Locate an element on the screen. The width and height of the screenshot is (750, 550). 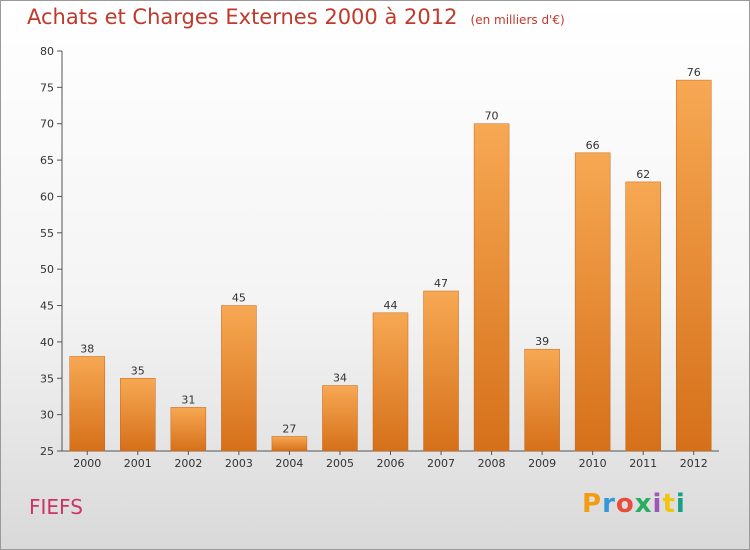
y-tick-label: 25 is located at coordinates (47, 451).